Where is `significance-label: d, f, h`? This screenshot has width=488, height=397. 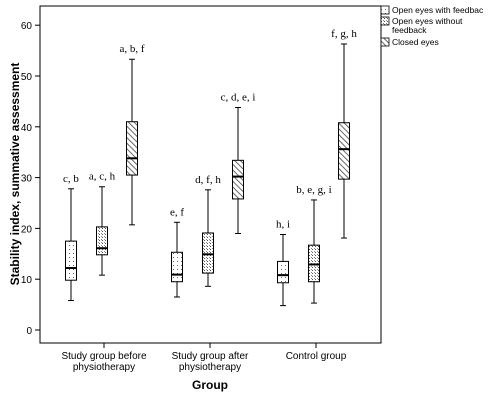
significance-label: d, f, h is located at coordinates (208, 180).